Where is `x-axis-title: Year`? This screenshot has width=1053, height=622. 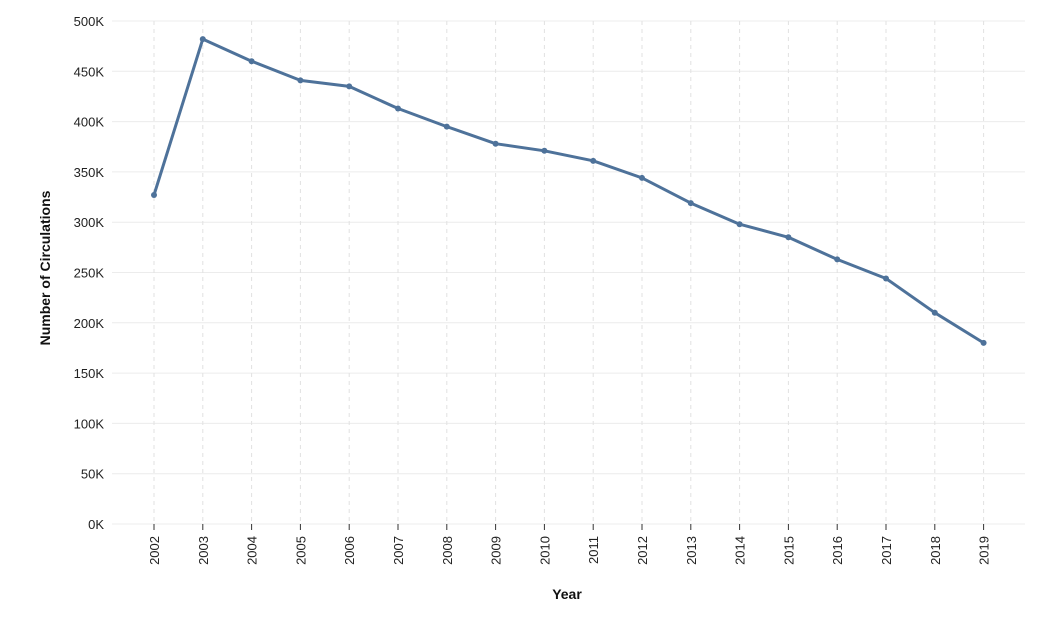 x-axis-title: Year is located at coordinates (567, 594).